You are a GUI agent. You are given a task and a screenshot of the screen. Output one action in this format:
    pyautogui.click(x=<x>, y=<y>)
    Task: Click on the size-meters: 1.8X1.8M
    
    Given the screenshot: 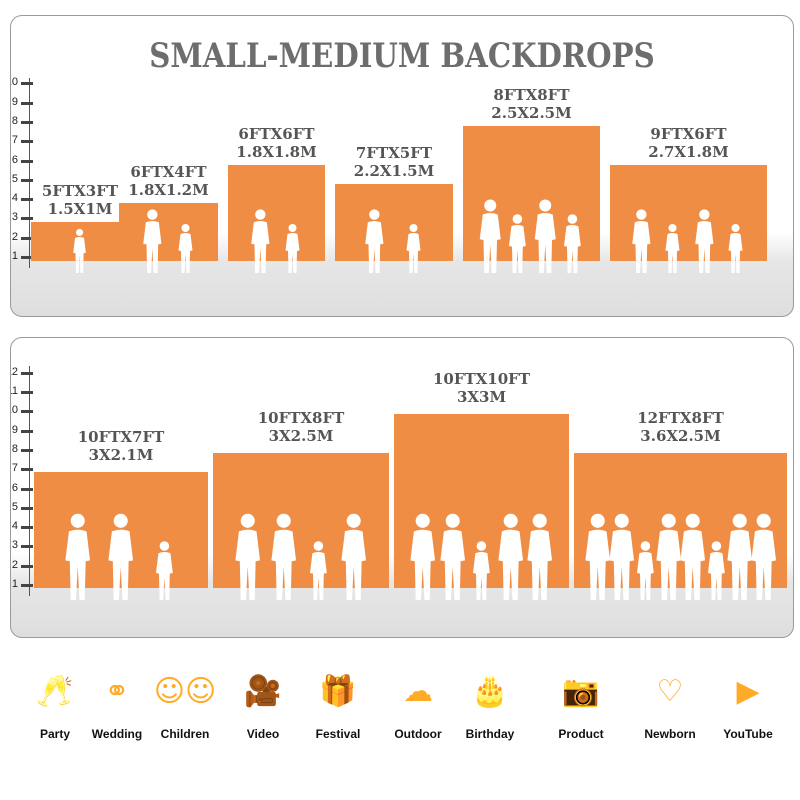 What is the action you would take?
    pyautogui.click(x=276, y=151)
    